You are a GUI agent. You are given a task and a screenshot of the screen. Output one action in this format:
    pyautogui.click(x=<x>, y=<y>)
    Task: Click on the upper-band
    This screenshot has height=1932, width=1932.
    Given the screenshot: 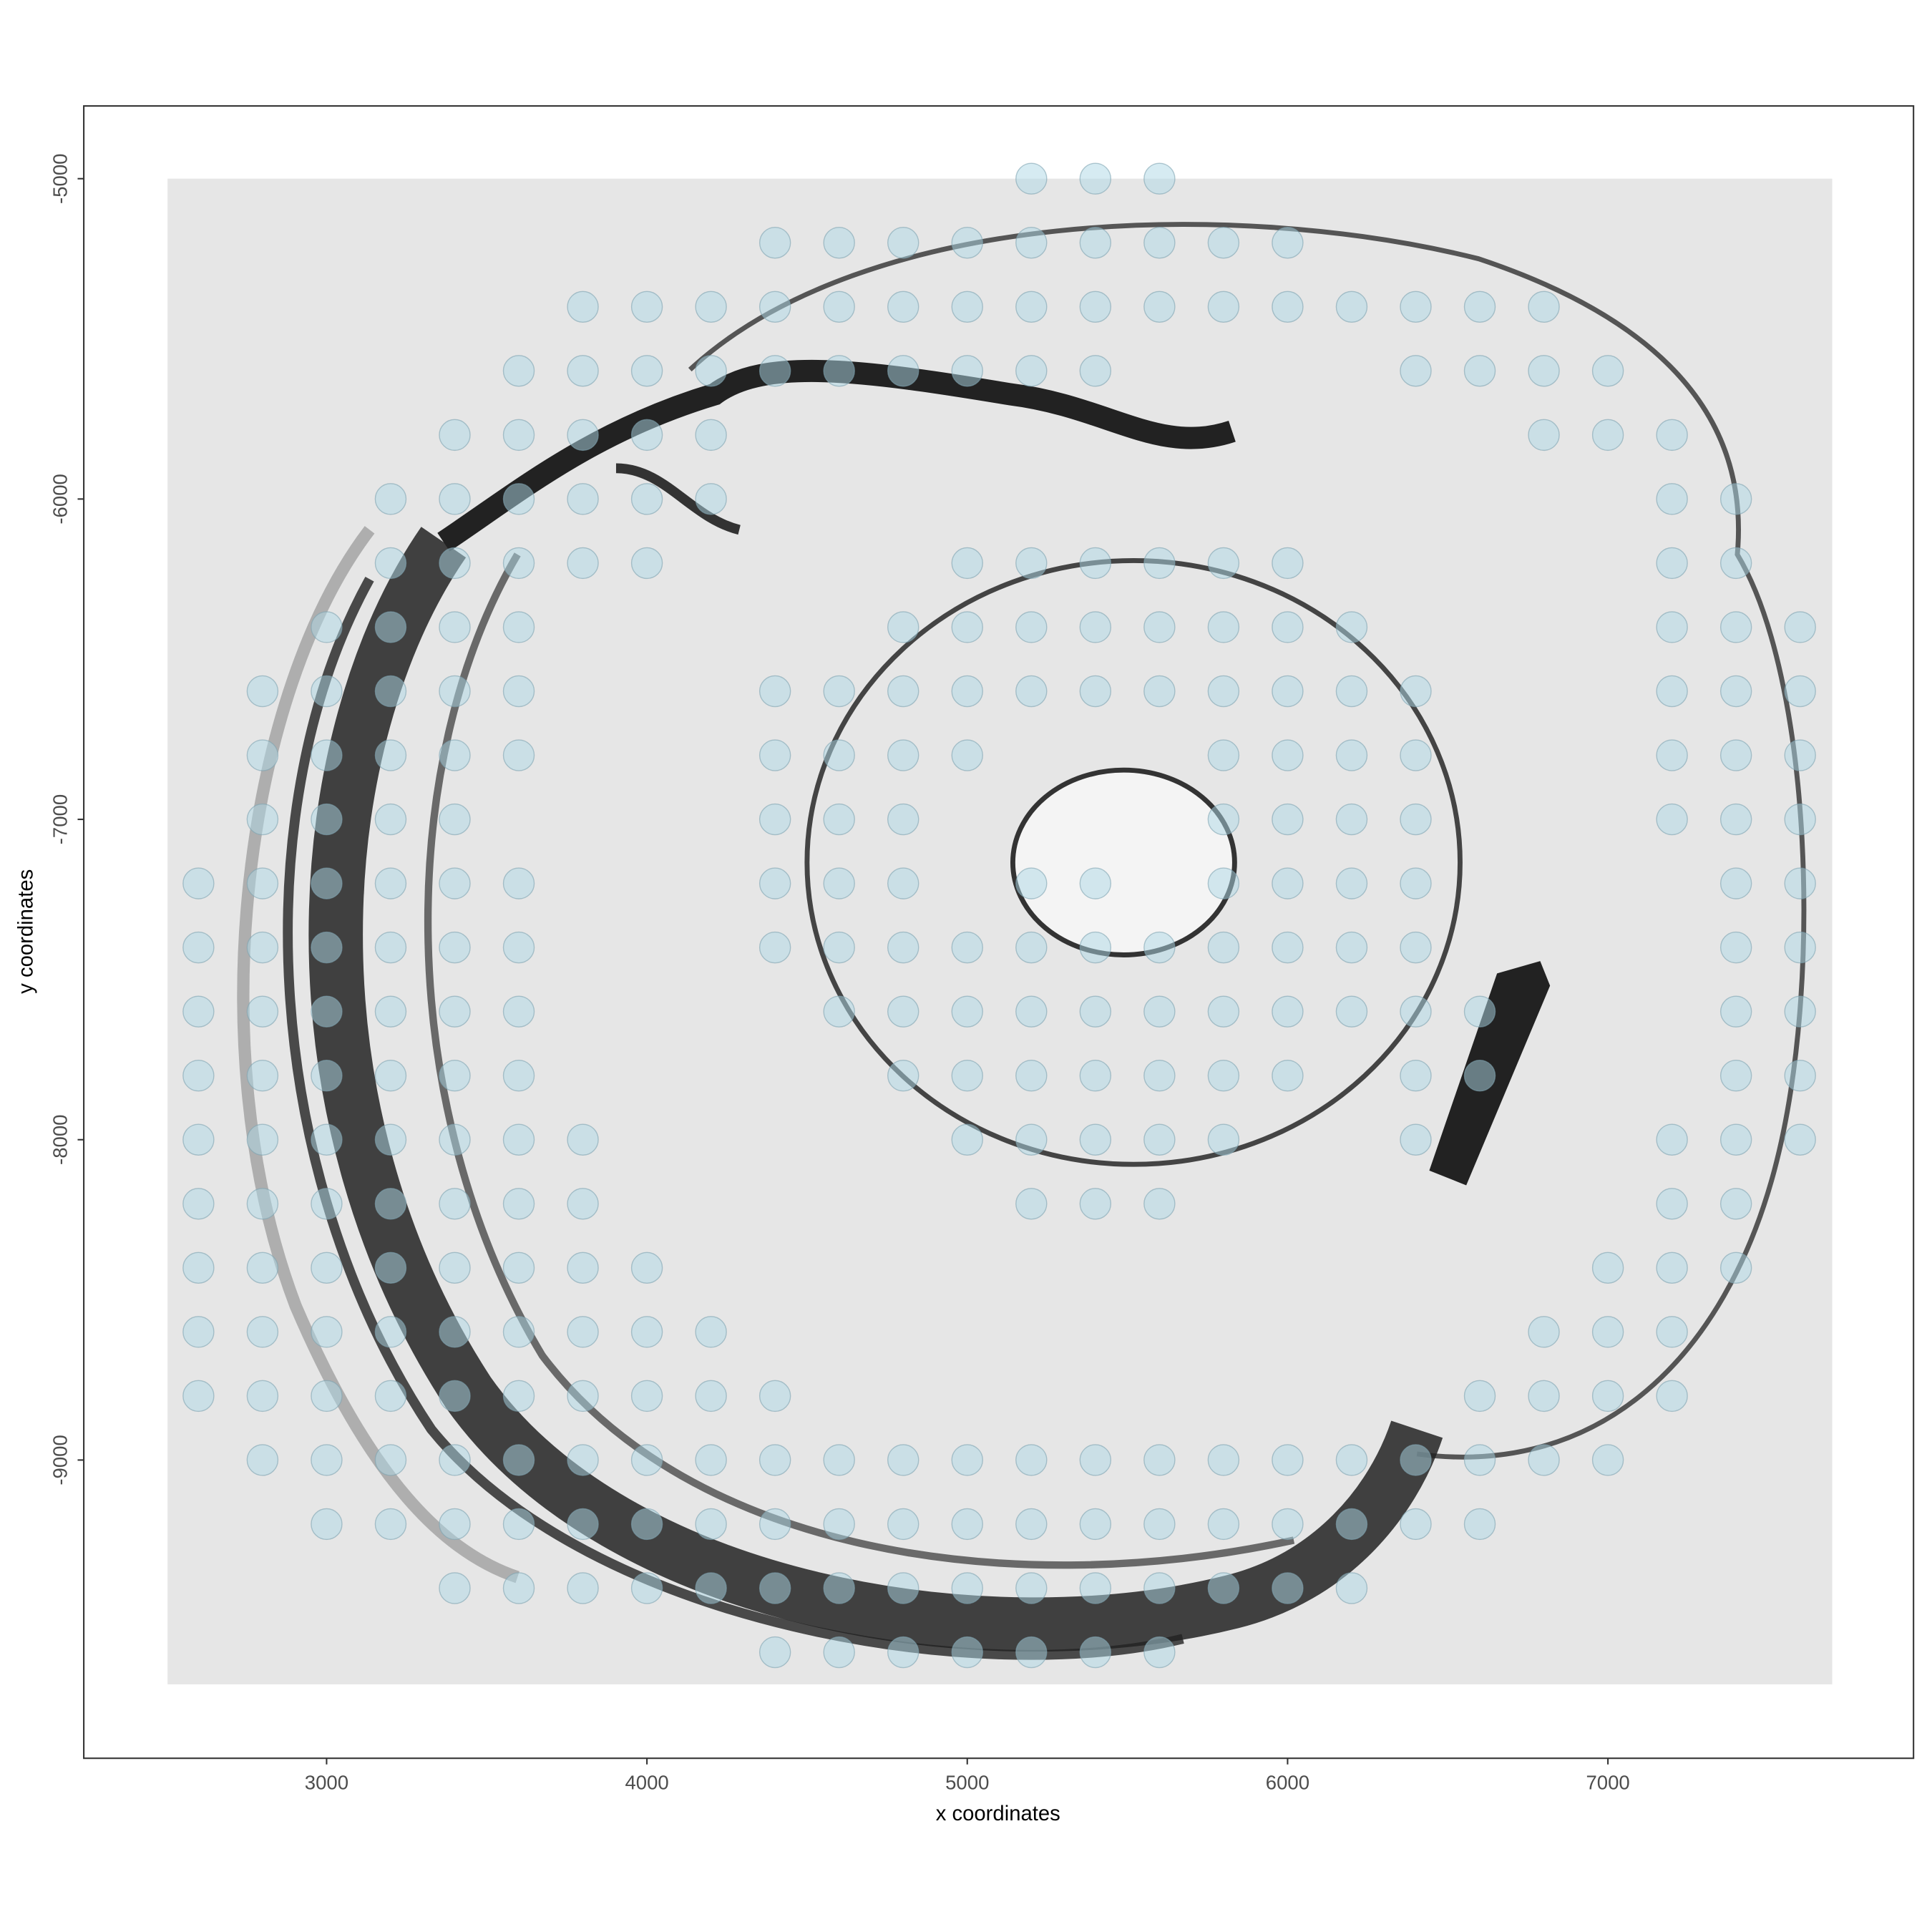 What is the action you would take?
    pyautogui.click(x=836, y=455)
    